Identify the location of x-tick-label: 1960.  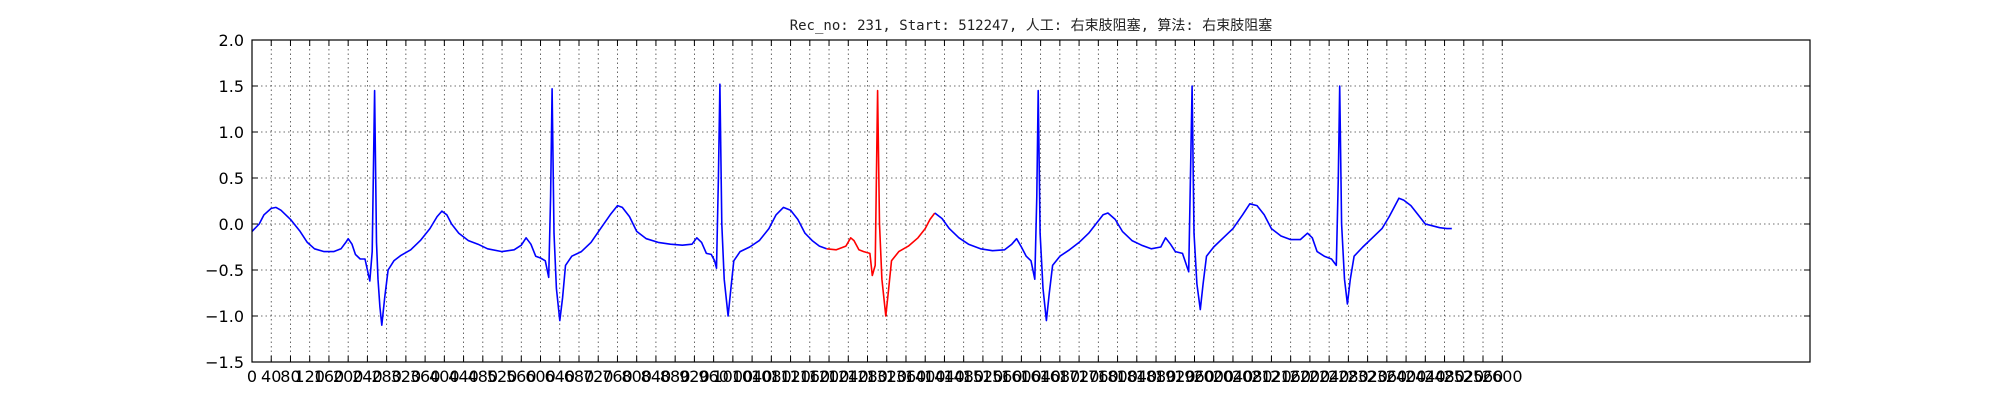
(1194, 376).